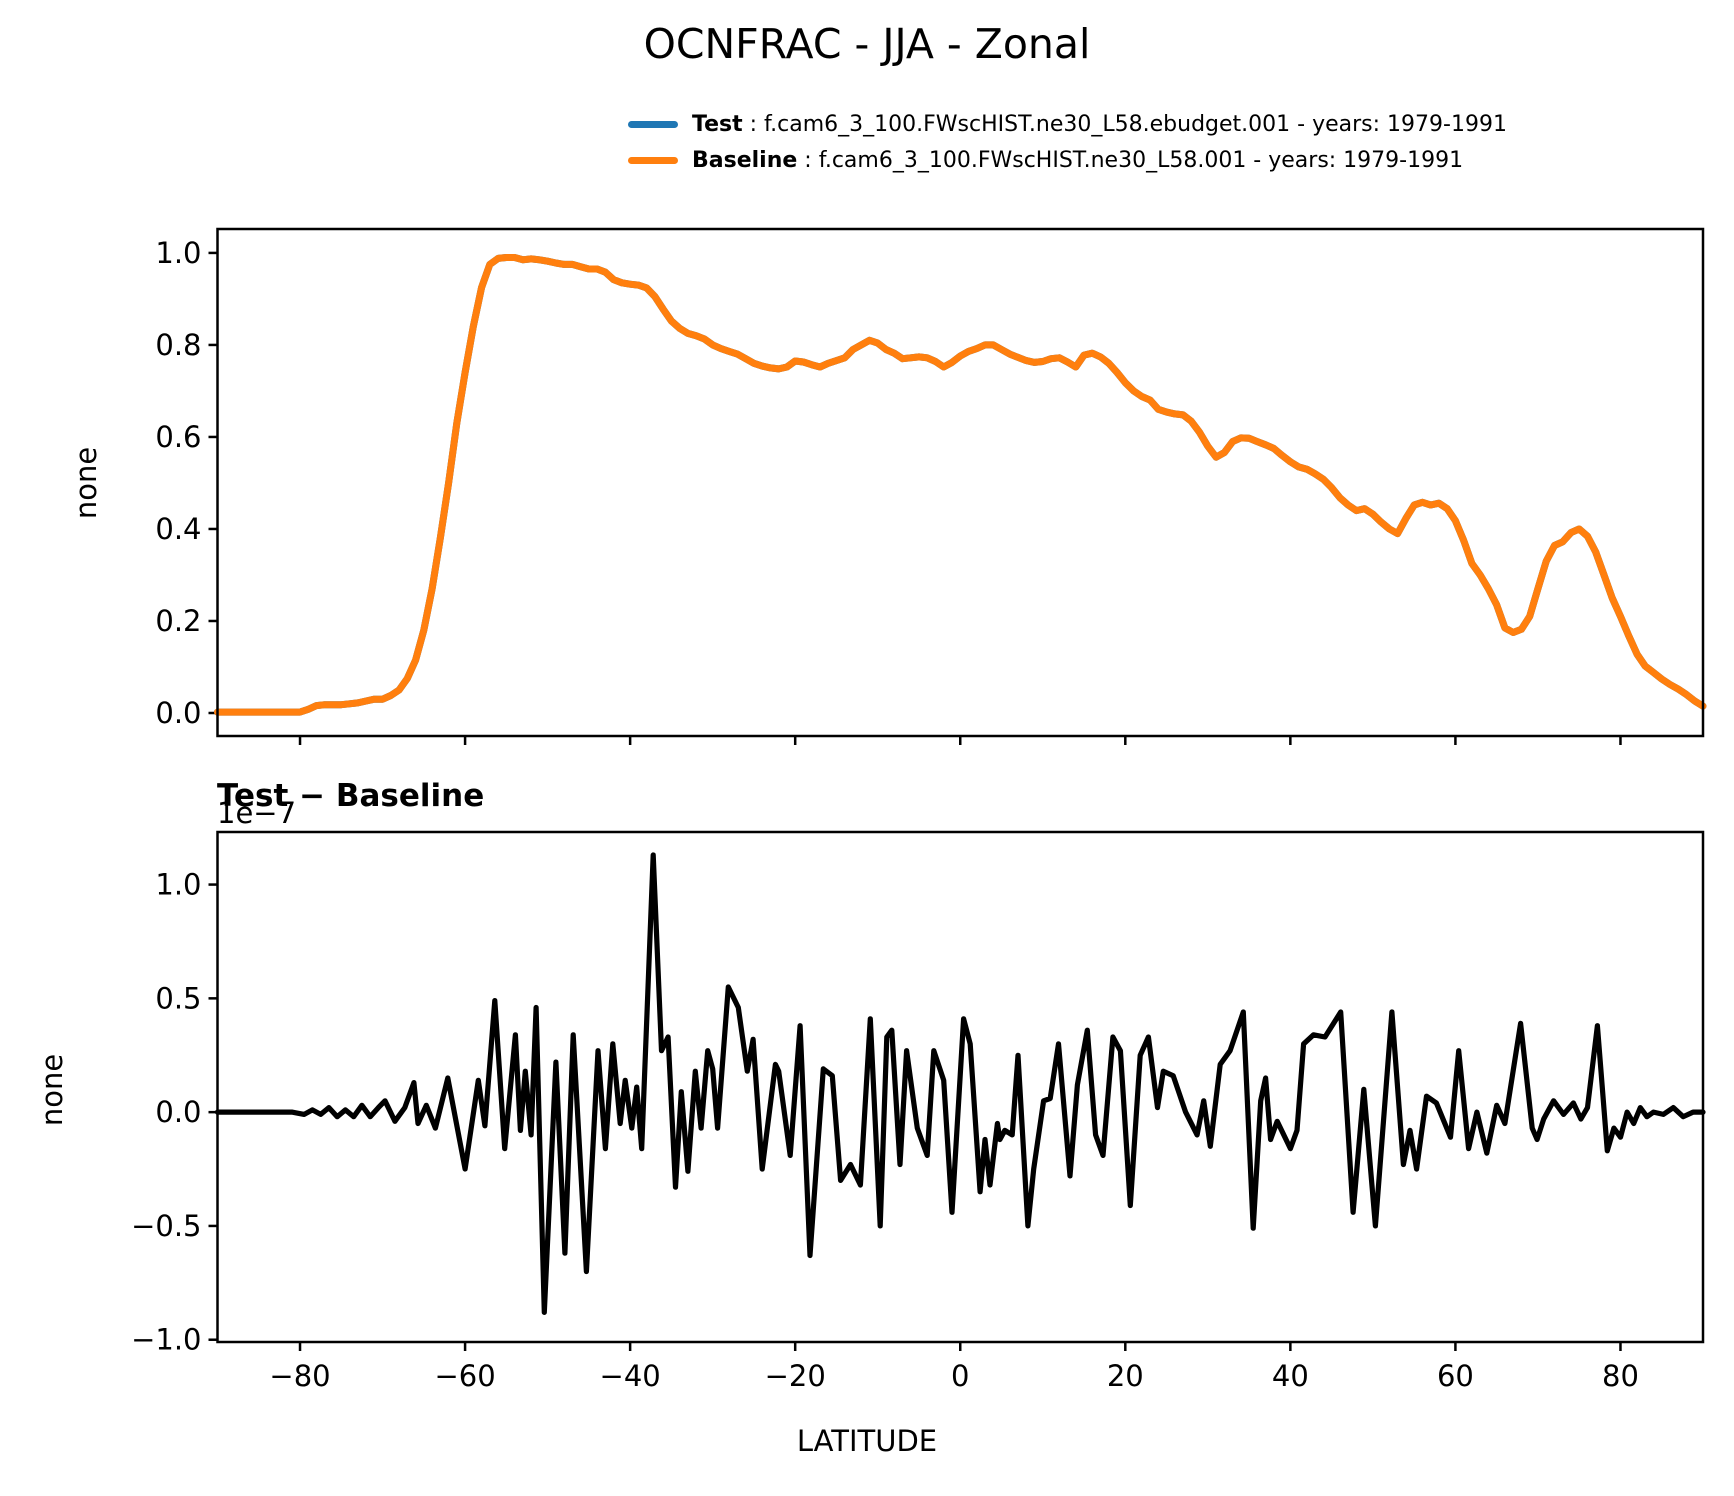 Image resolution: width=1734 pixels, height=1496 pixels. Describe the element at coordinates (960, 1376) in the screenshot. I see `x-tick-label: 0` at that location.